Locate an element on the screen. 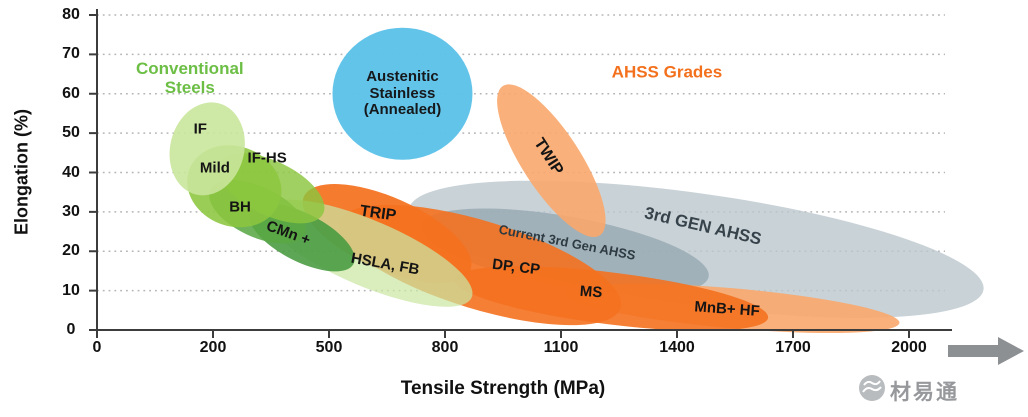  y-tick-label-0: 0 is located at coordinates (71, 330).